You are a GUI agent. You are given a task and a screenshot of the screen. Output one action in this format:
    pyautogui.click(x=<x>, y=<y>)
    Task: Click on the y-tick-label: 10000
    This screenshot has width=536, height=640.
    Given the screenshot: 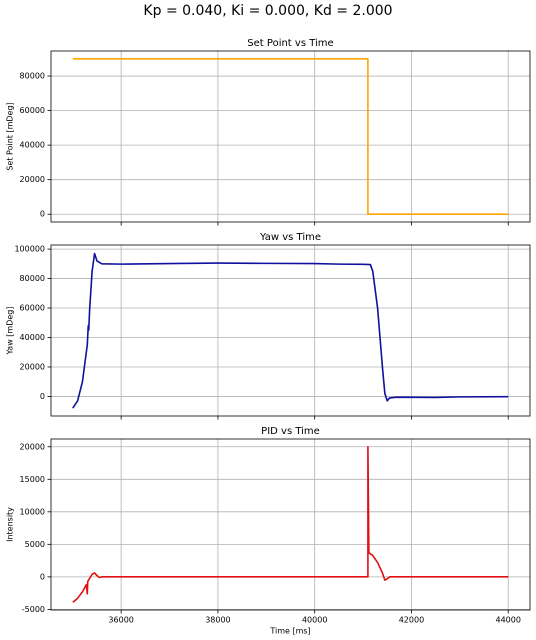 What is the action you would take?
    pyautogui.click(x=32, y=511)
    